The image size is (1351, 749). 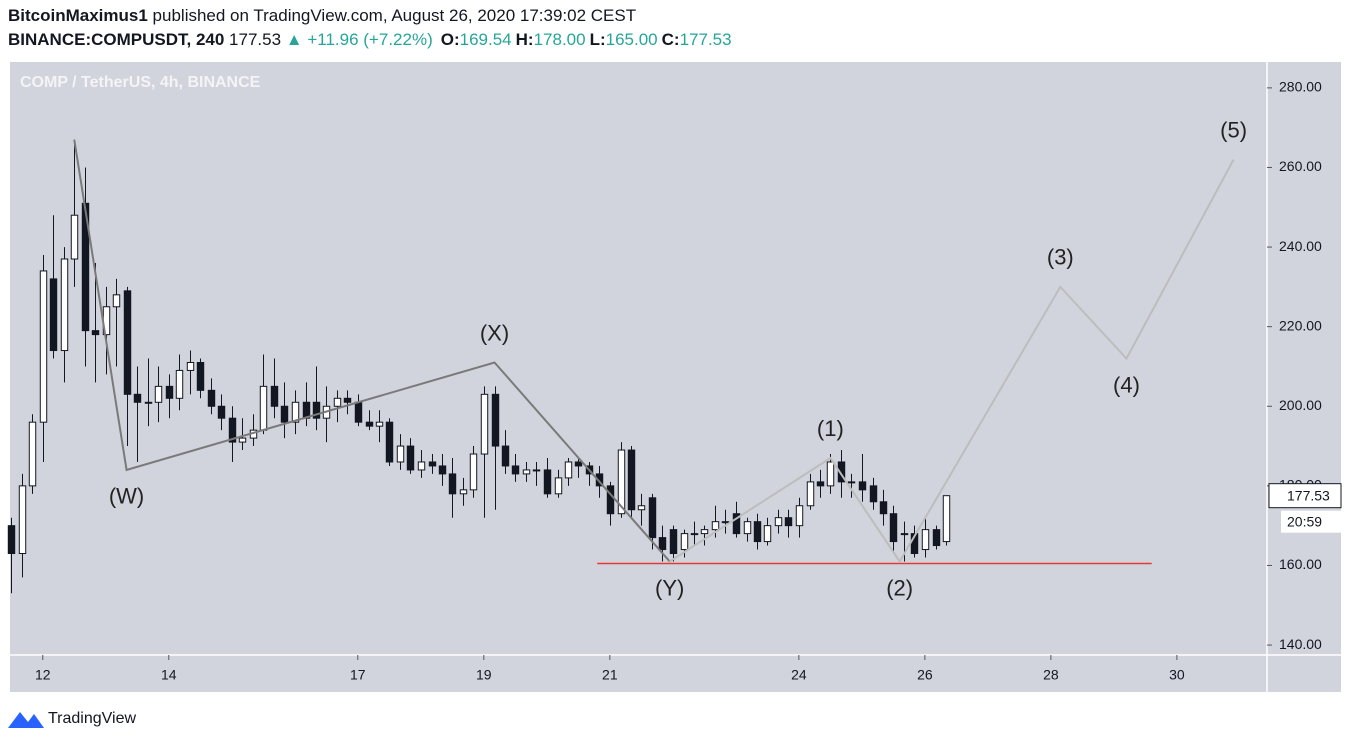 I want to click on ohlc-value: 165.00, so click(x=632, y=39).